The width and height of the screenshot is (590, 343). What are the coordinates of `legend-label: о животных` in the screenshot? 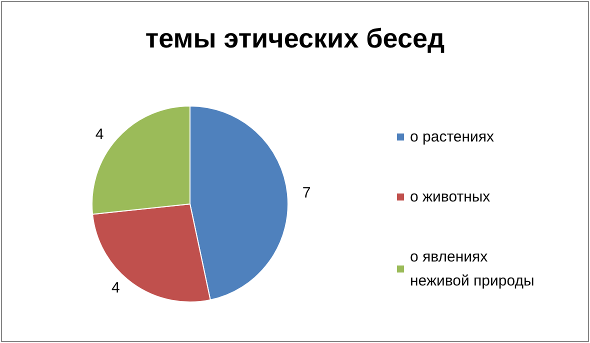 It's located at (450, 197).